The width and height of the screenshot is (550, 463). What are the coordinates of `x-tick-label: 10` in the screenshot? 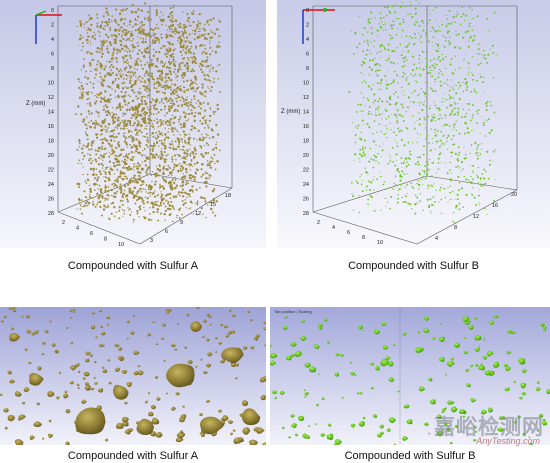 It's located at (121, 245).